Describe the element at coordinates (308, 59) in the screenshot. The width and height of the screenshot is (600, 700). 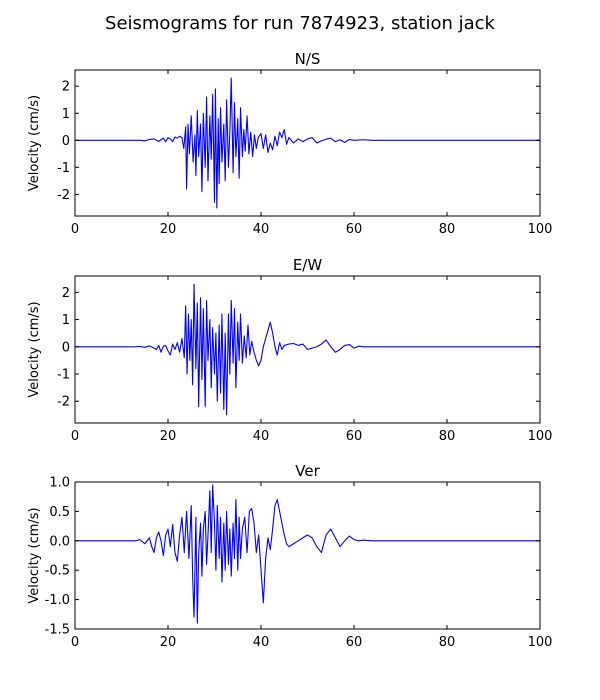
I see `chart-title: N/S` at that location.